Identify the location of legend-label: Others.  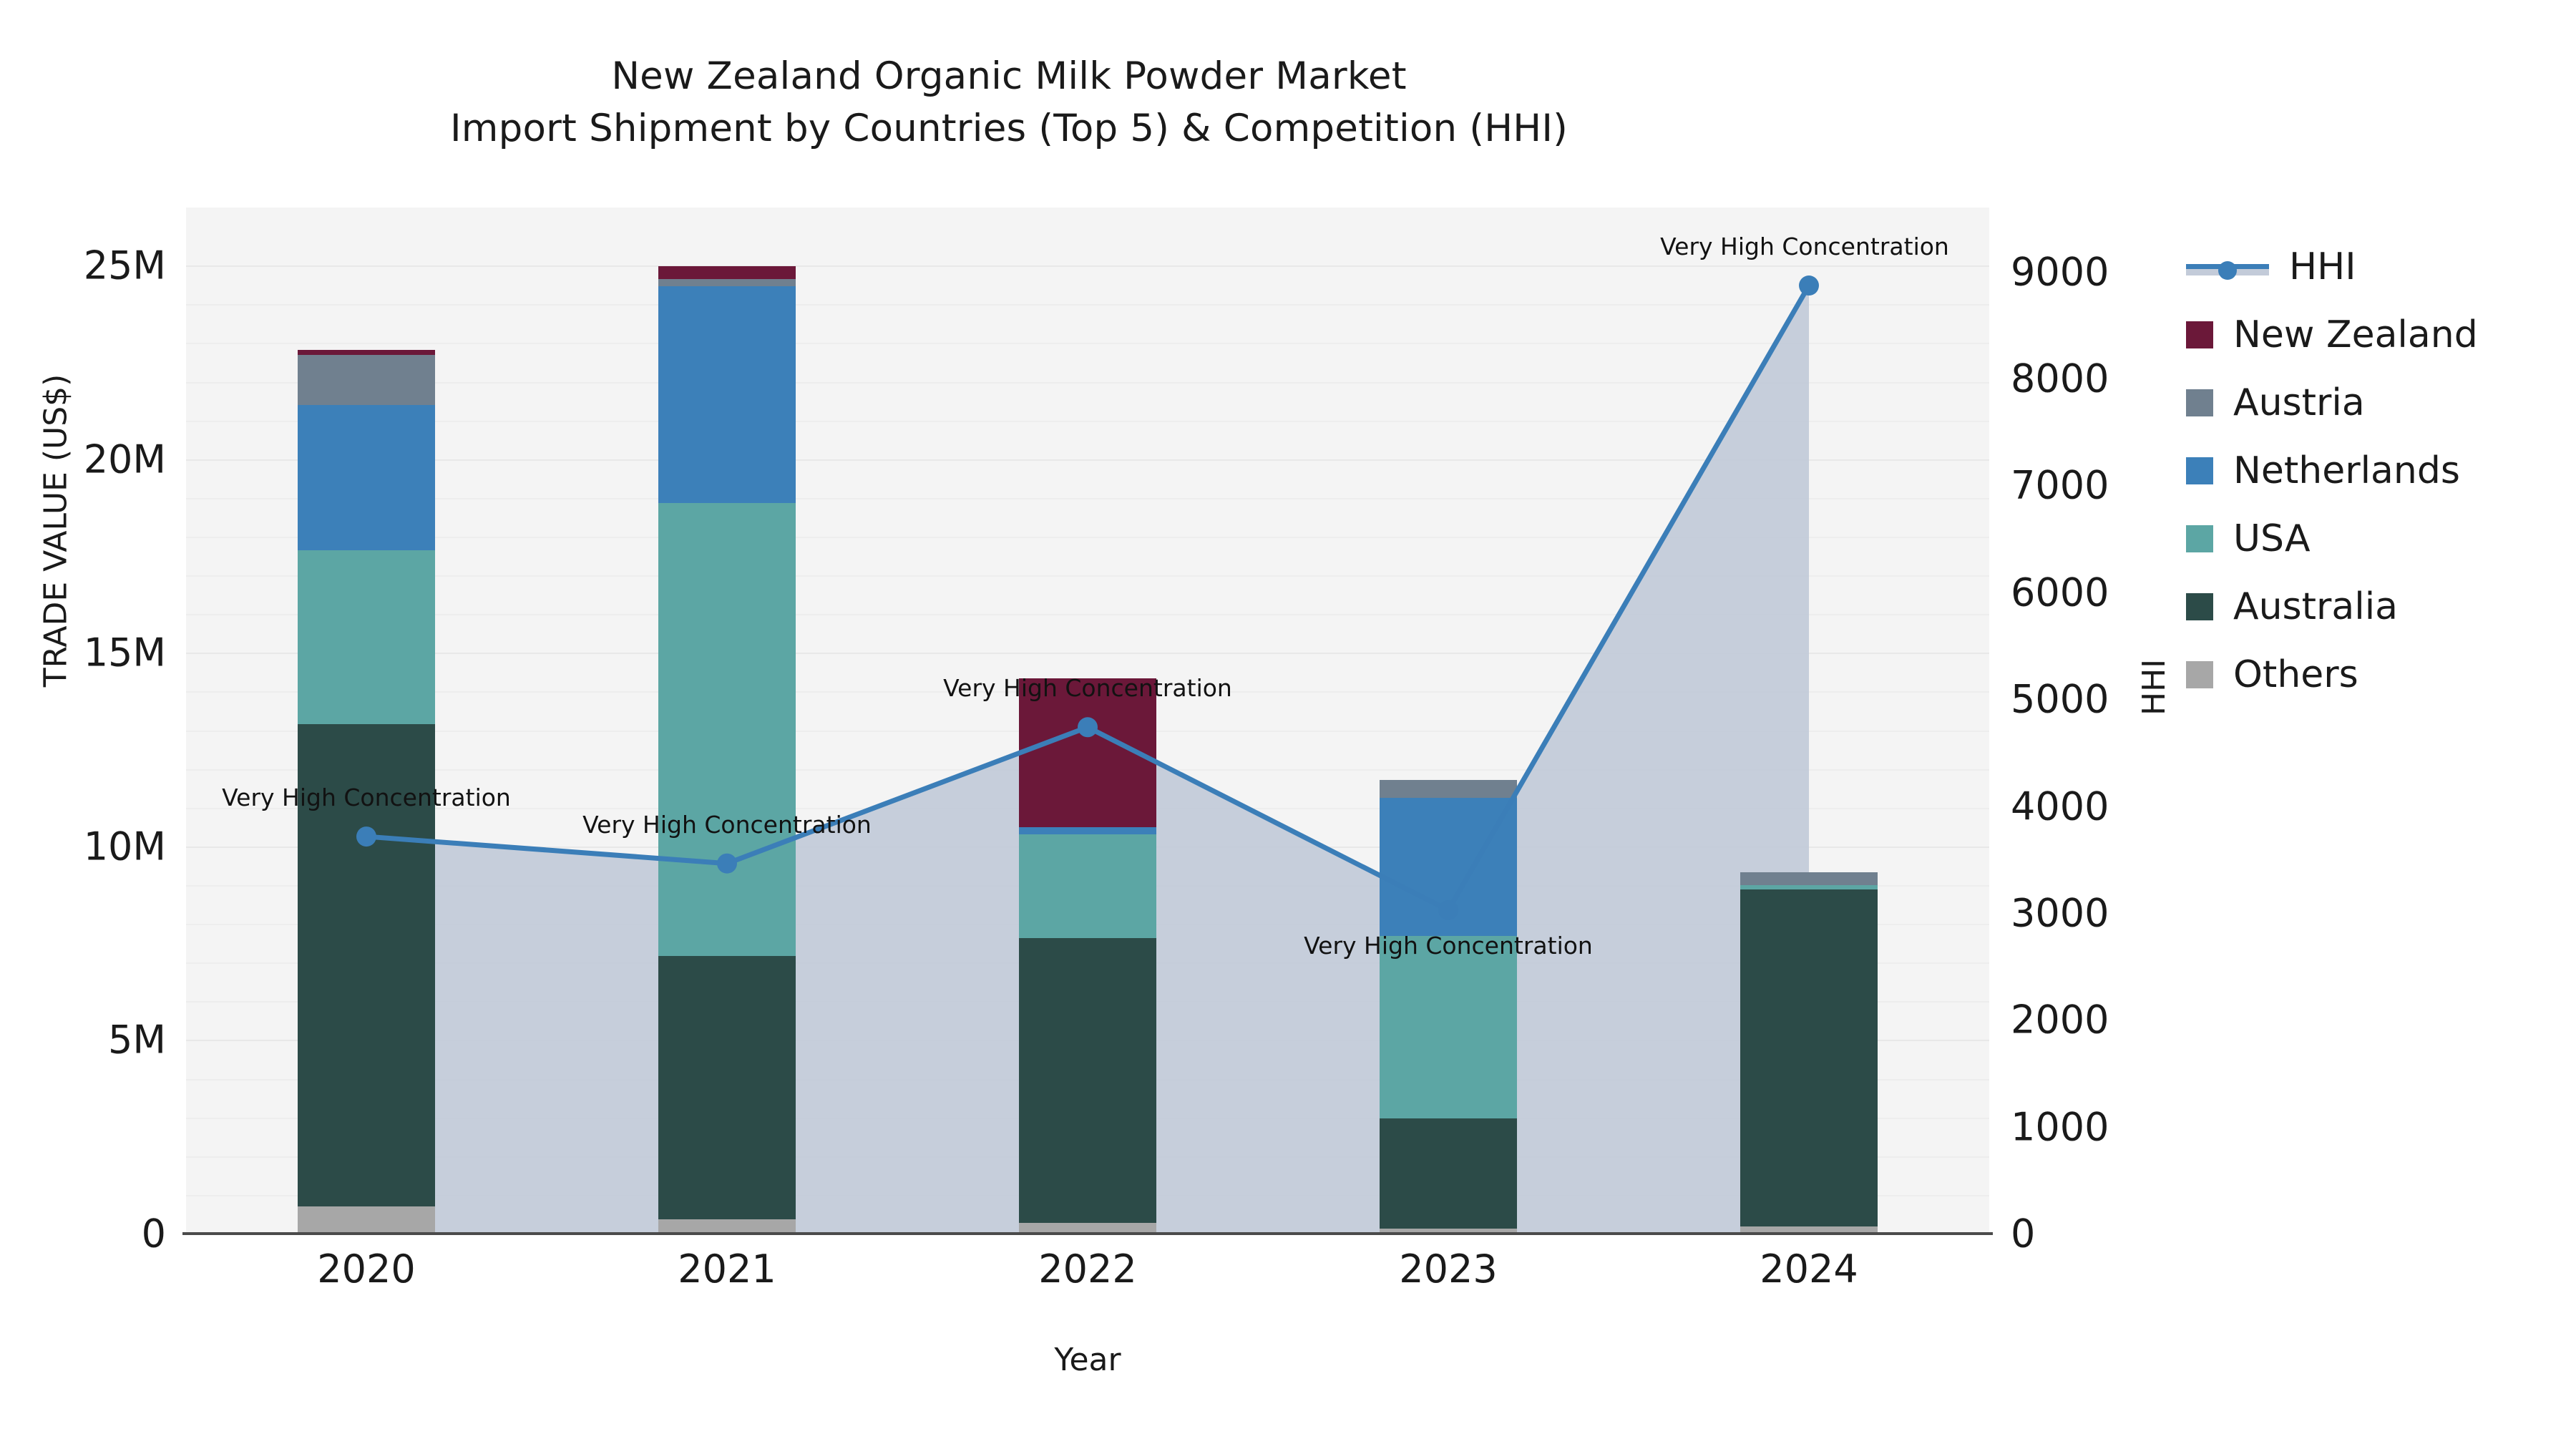
(2295, 674).